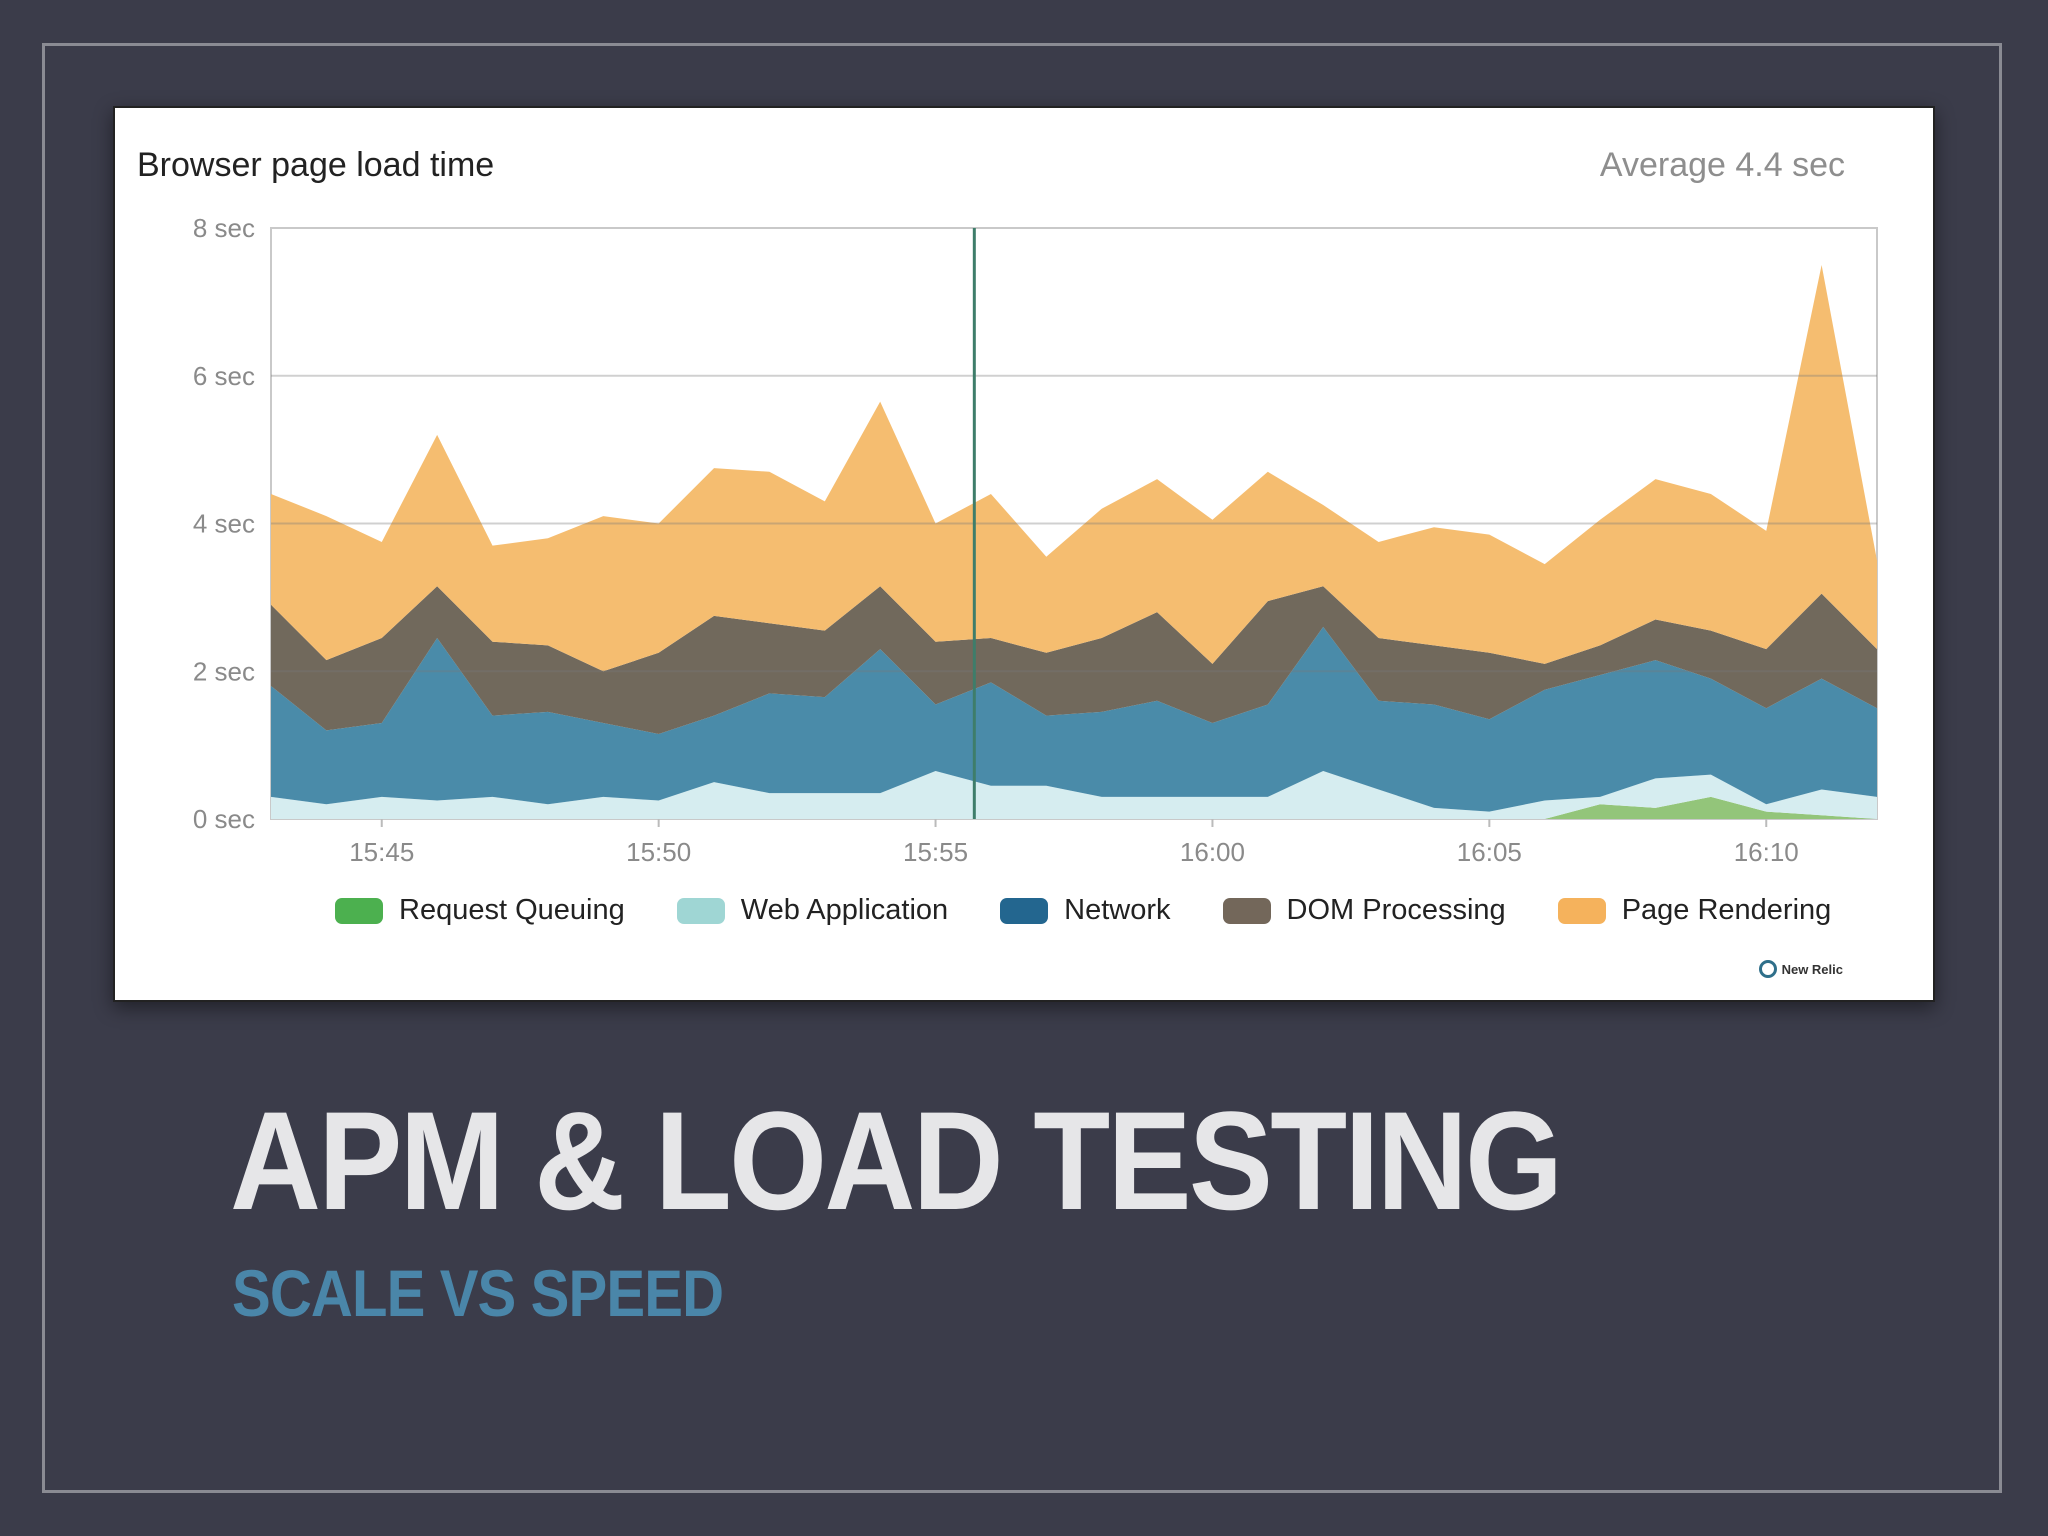 This screenshot has width=2048, height=1536. Describe the element at coordinates (1722, 165) in the screenshot. I see `chart-average: Average 4.4 sec` at that location.